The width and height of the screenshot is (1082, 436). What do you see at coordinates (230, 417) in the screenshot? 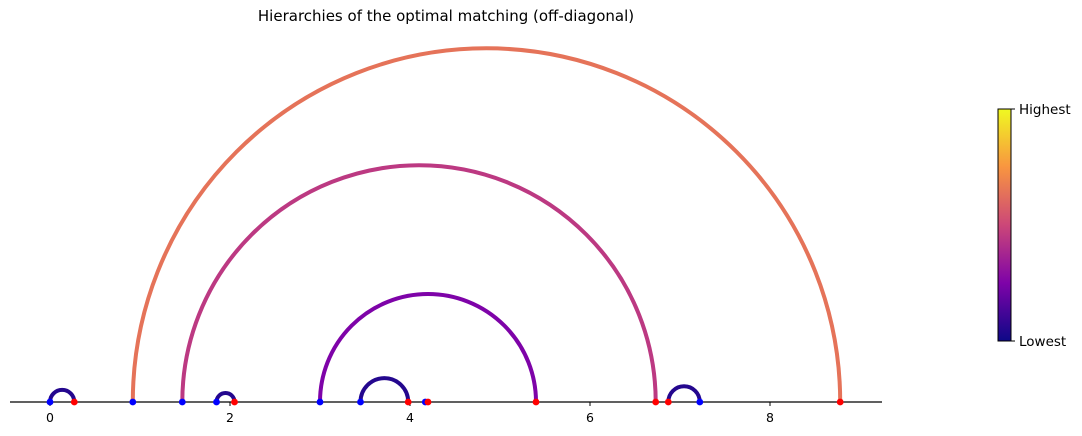
I see `x-tick-label: 2` at bounding box center [230, 417].